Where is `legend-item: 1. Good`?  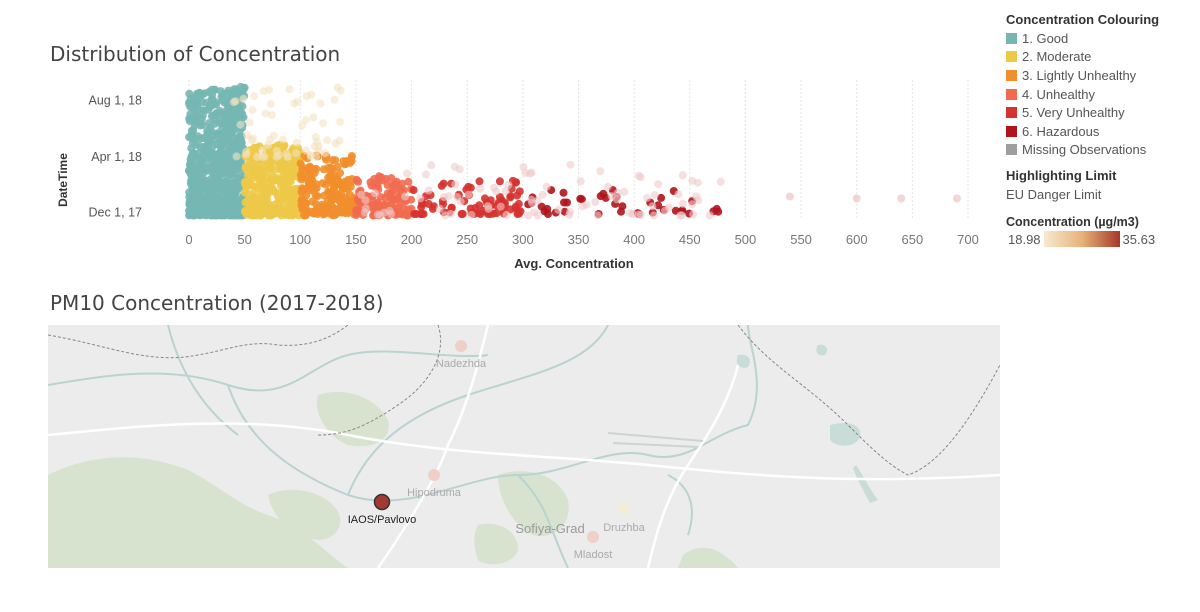 legend-item: 1. Good is located at coordinates (1082, 38).